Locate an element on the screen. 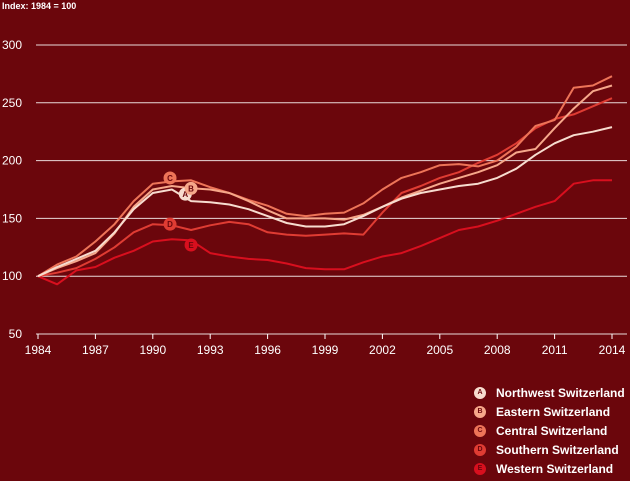  legend-marker: E is located at coordinates (480, 468).